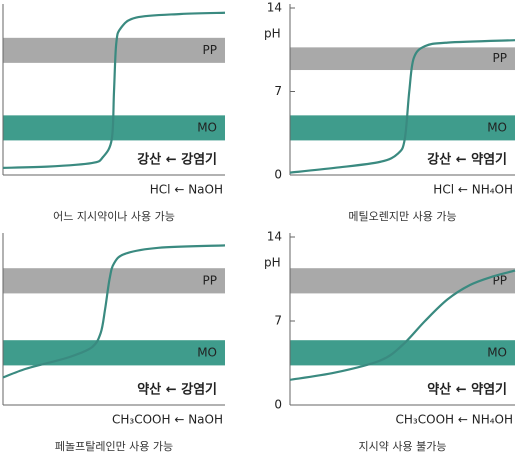  Describe the element at coordinates (454, 420) in the screenshot. I see `formula: CH₃COOH ← NH₄OH` at that location.